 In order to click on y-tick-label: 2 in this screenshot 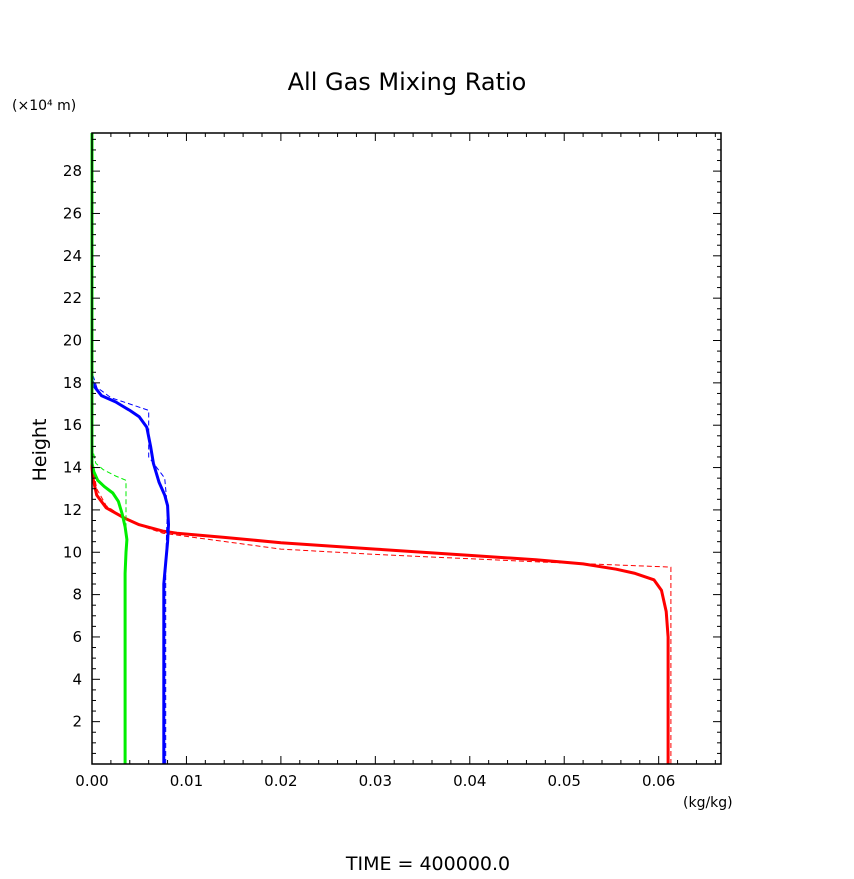, I will do `click(77, 722)`.